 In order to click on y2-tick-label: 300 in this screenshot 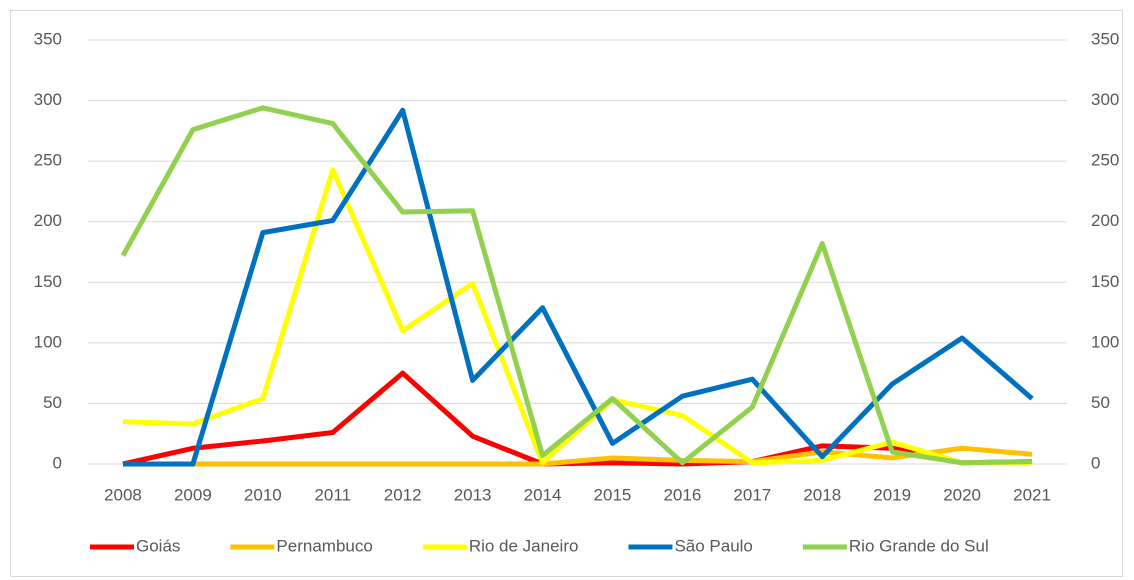, I will do `click(1105, 99)`.